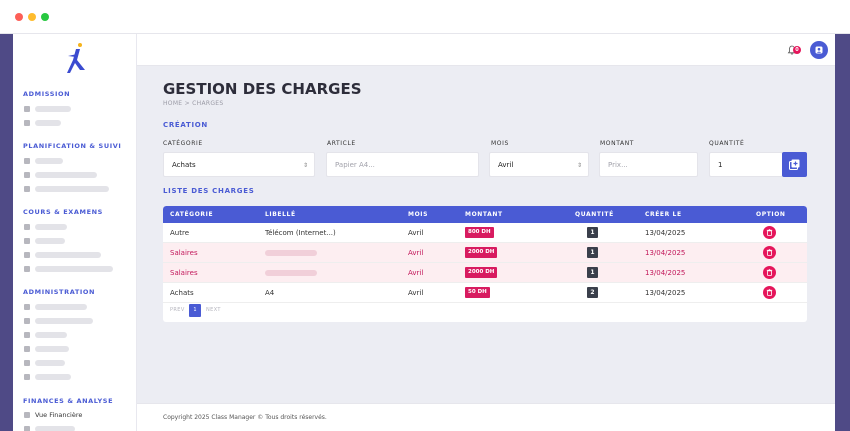 The height and width of the screenshot is (431, 850). Describe the element at coordinates (592, 272) in the screenshot. I see `quantity-badge: 1` at that location.